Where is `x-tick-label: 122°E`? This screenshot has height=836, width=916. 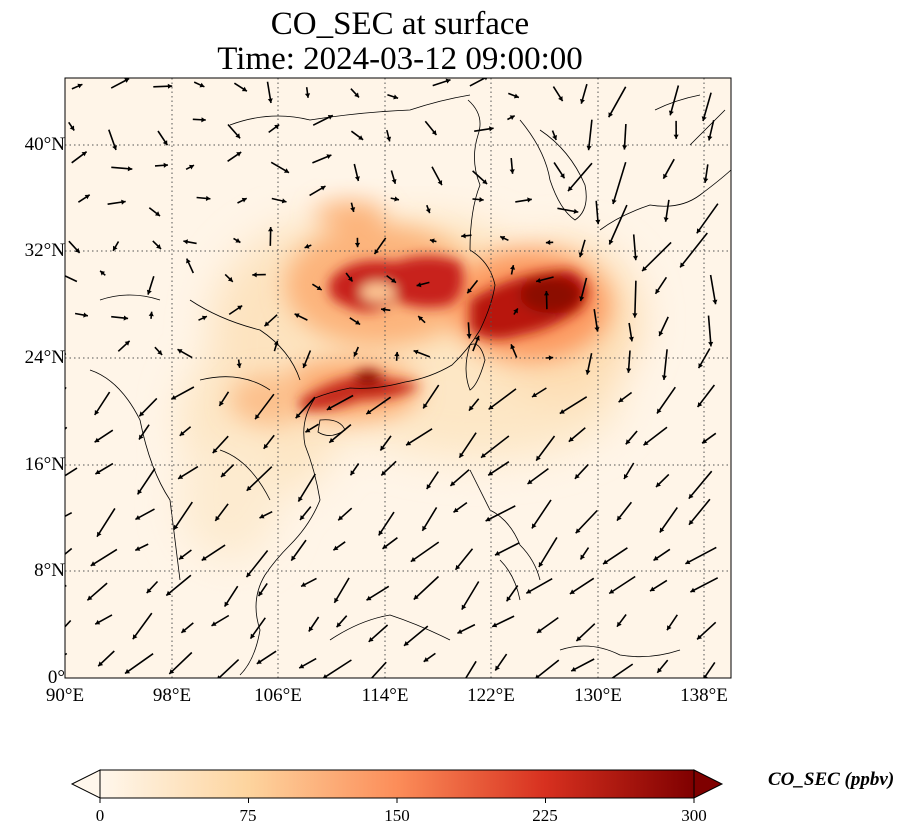 x-tick-label: 122°E is located at coordinates (491, 695).